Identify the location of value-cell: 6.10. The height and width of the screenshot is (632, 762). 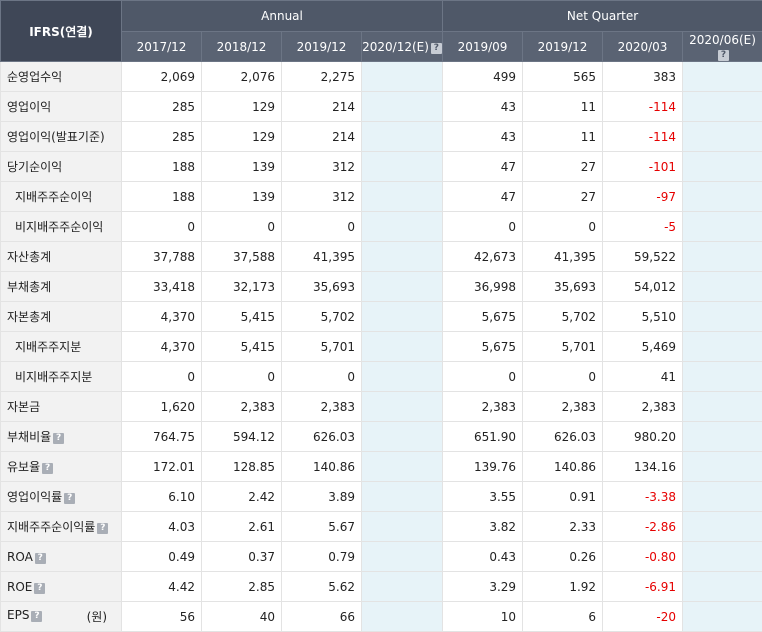
(162, 497).